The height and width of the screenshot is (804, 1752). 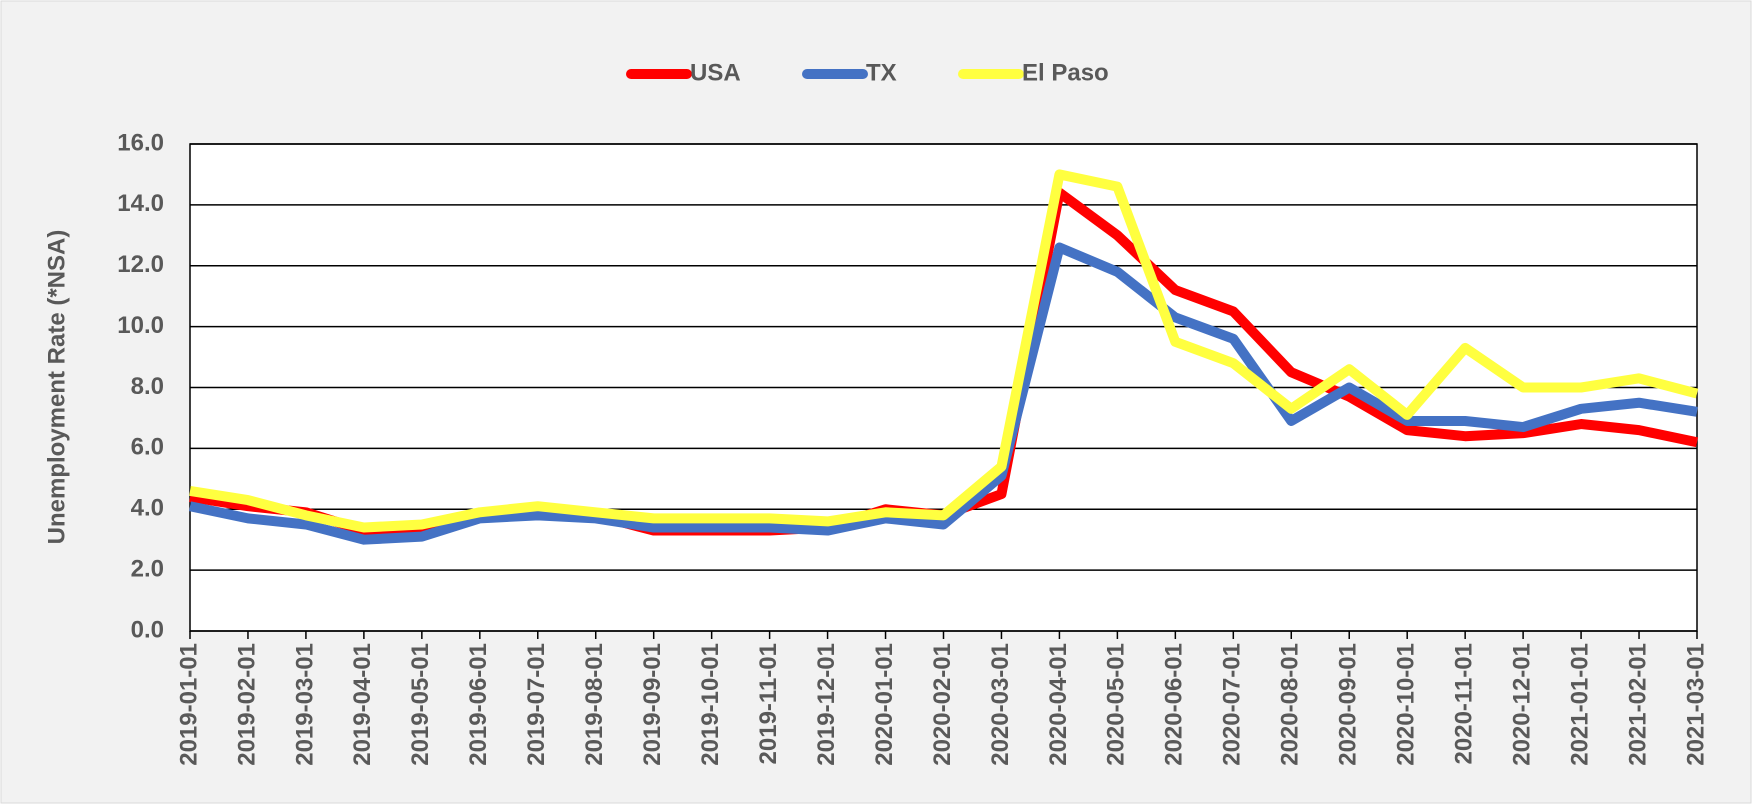 What do you see at coordinates (881, 72) in the screenshot?
I see `legend-label: TX` at bounding box center [881, 72].